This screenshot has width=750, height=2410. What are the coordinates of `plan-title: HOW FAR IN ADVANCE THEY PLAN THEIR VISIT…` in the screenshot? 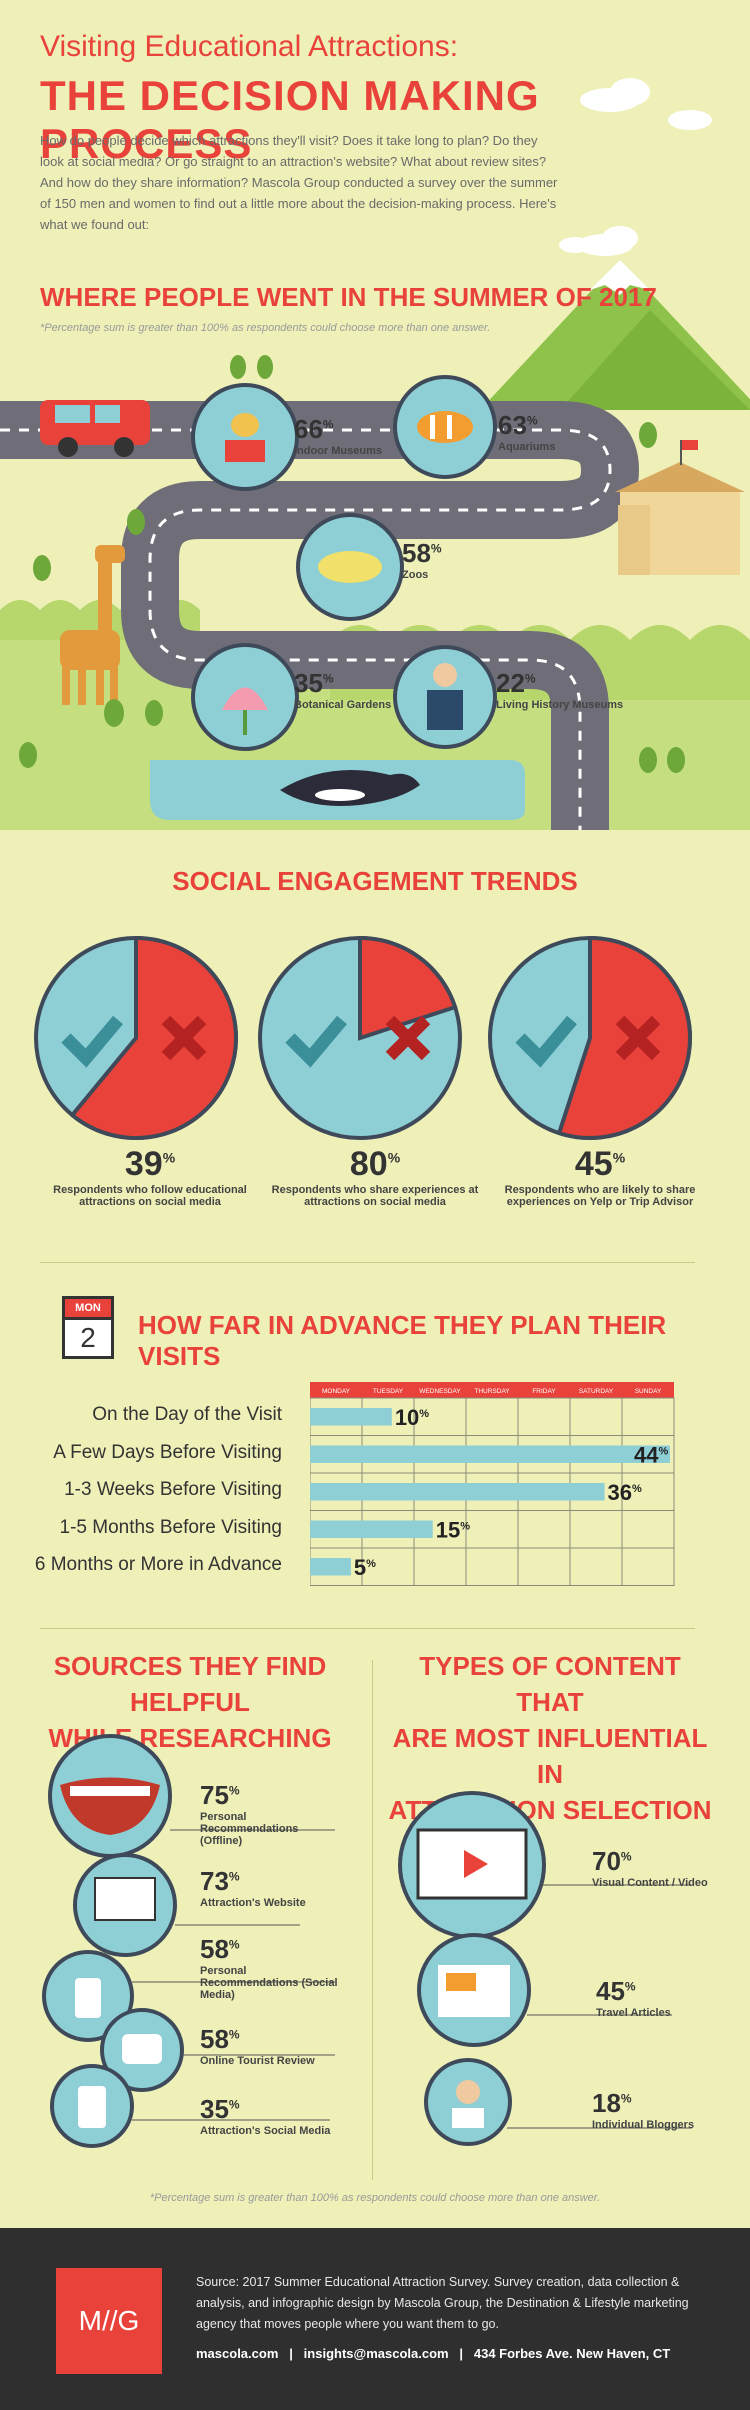 It's located at (402, 1340).